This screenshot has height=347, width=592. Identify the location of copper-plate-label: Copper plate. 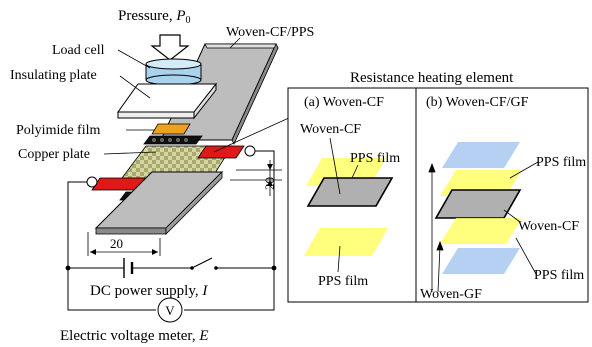
(54, 154).